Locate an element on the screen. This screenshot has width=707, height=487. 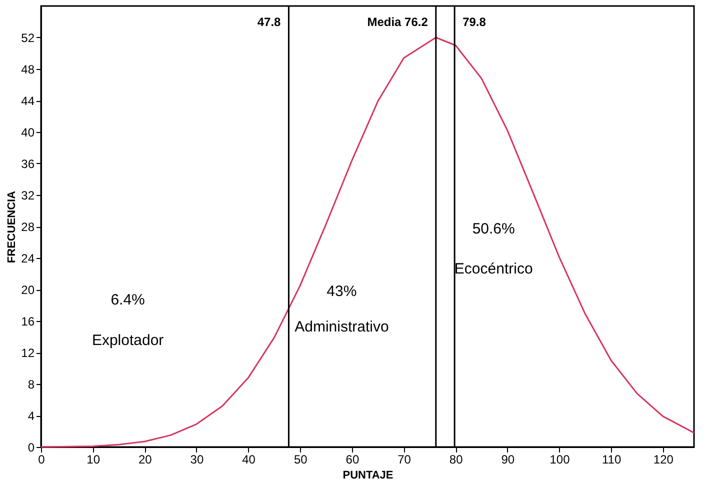
x-tick-label: 90 is located at coordinates (508, 459).